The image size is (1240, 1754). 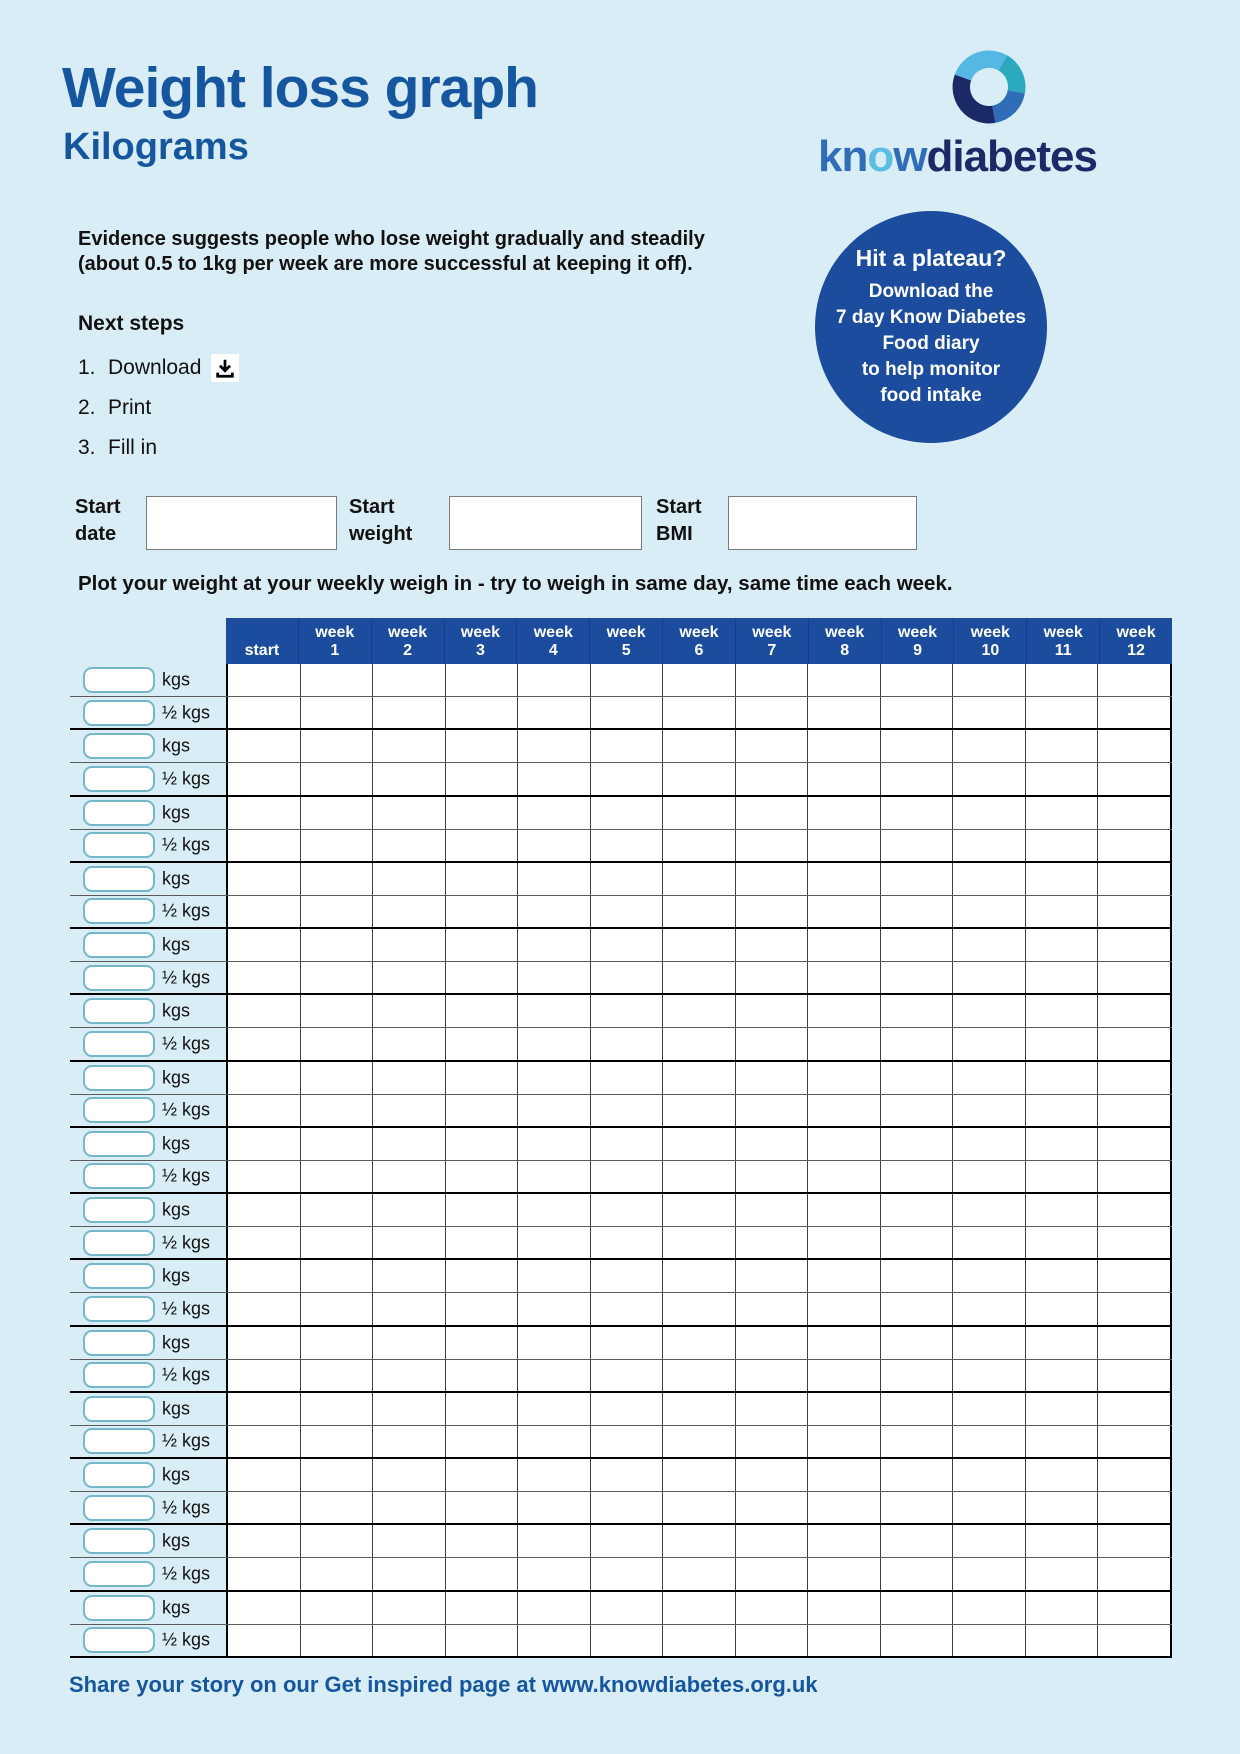 I want to click on start-weight-input, so click(x=545, y=523).